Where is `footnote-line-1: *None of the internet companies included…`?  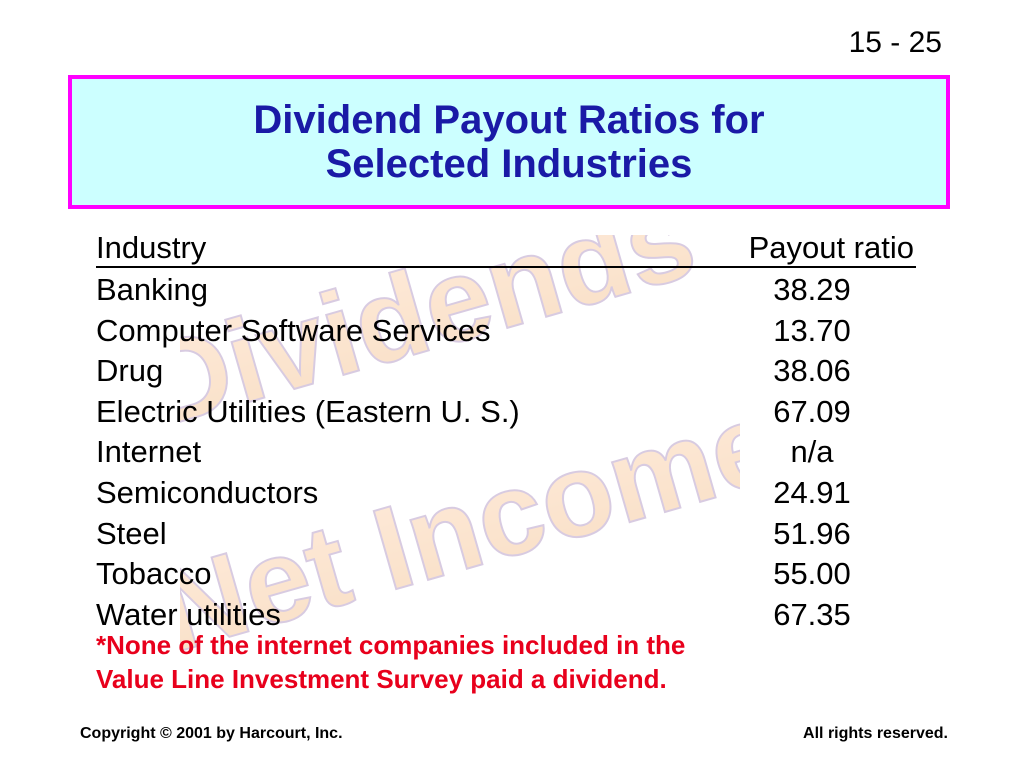 footnote-line-1: *None of the internet companies included… is located at coordinates (391, 645).